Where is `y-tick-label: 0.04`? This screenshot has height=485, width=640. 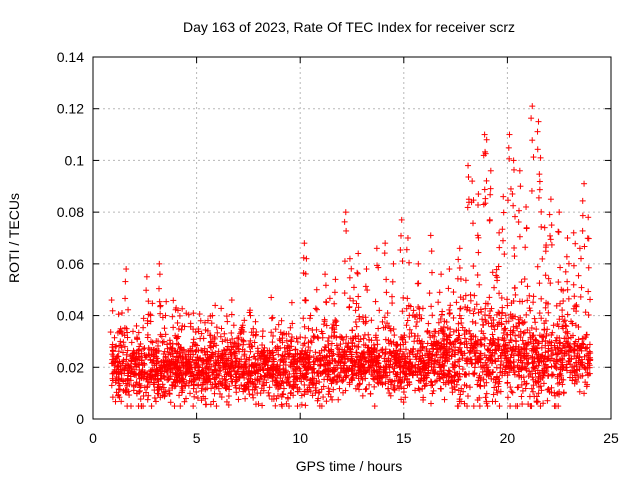
y-tick-label: 0.04 is located at coordinates (70, 316).